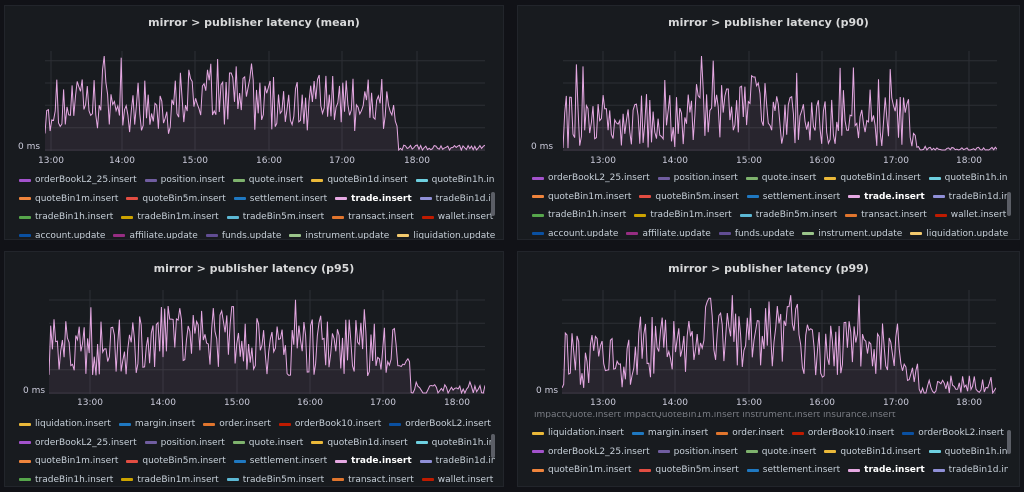  Describe the element at coordinates (768, 22) in the screenshot. I see `panel-title: mirror > publisher latency (p90)` at that location.